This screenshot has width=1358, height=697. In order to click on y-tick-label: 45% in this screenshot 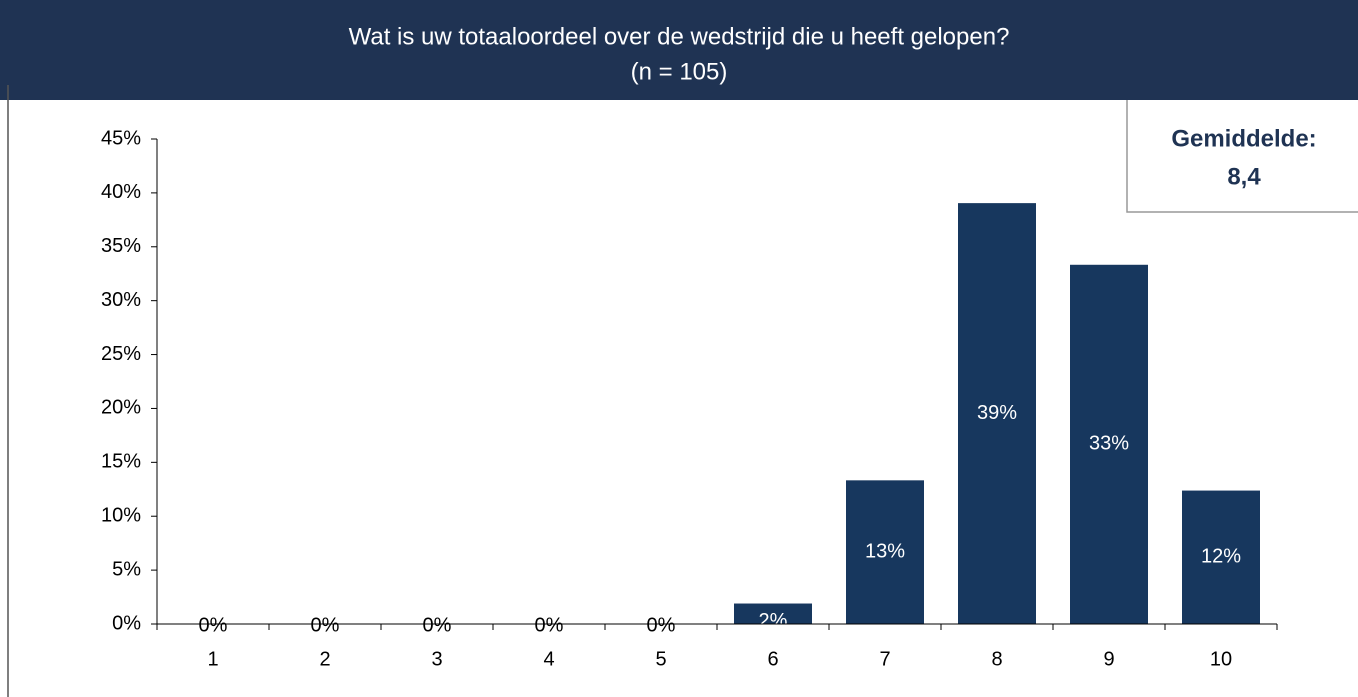, I will do `click(121, 138)`.